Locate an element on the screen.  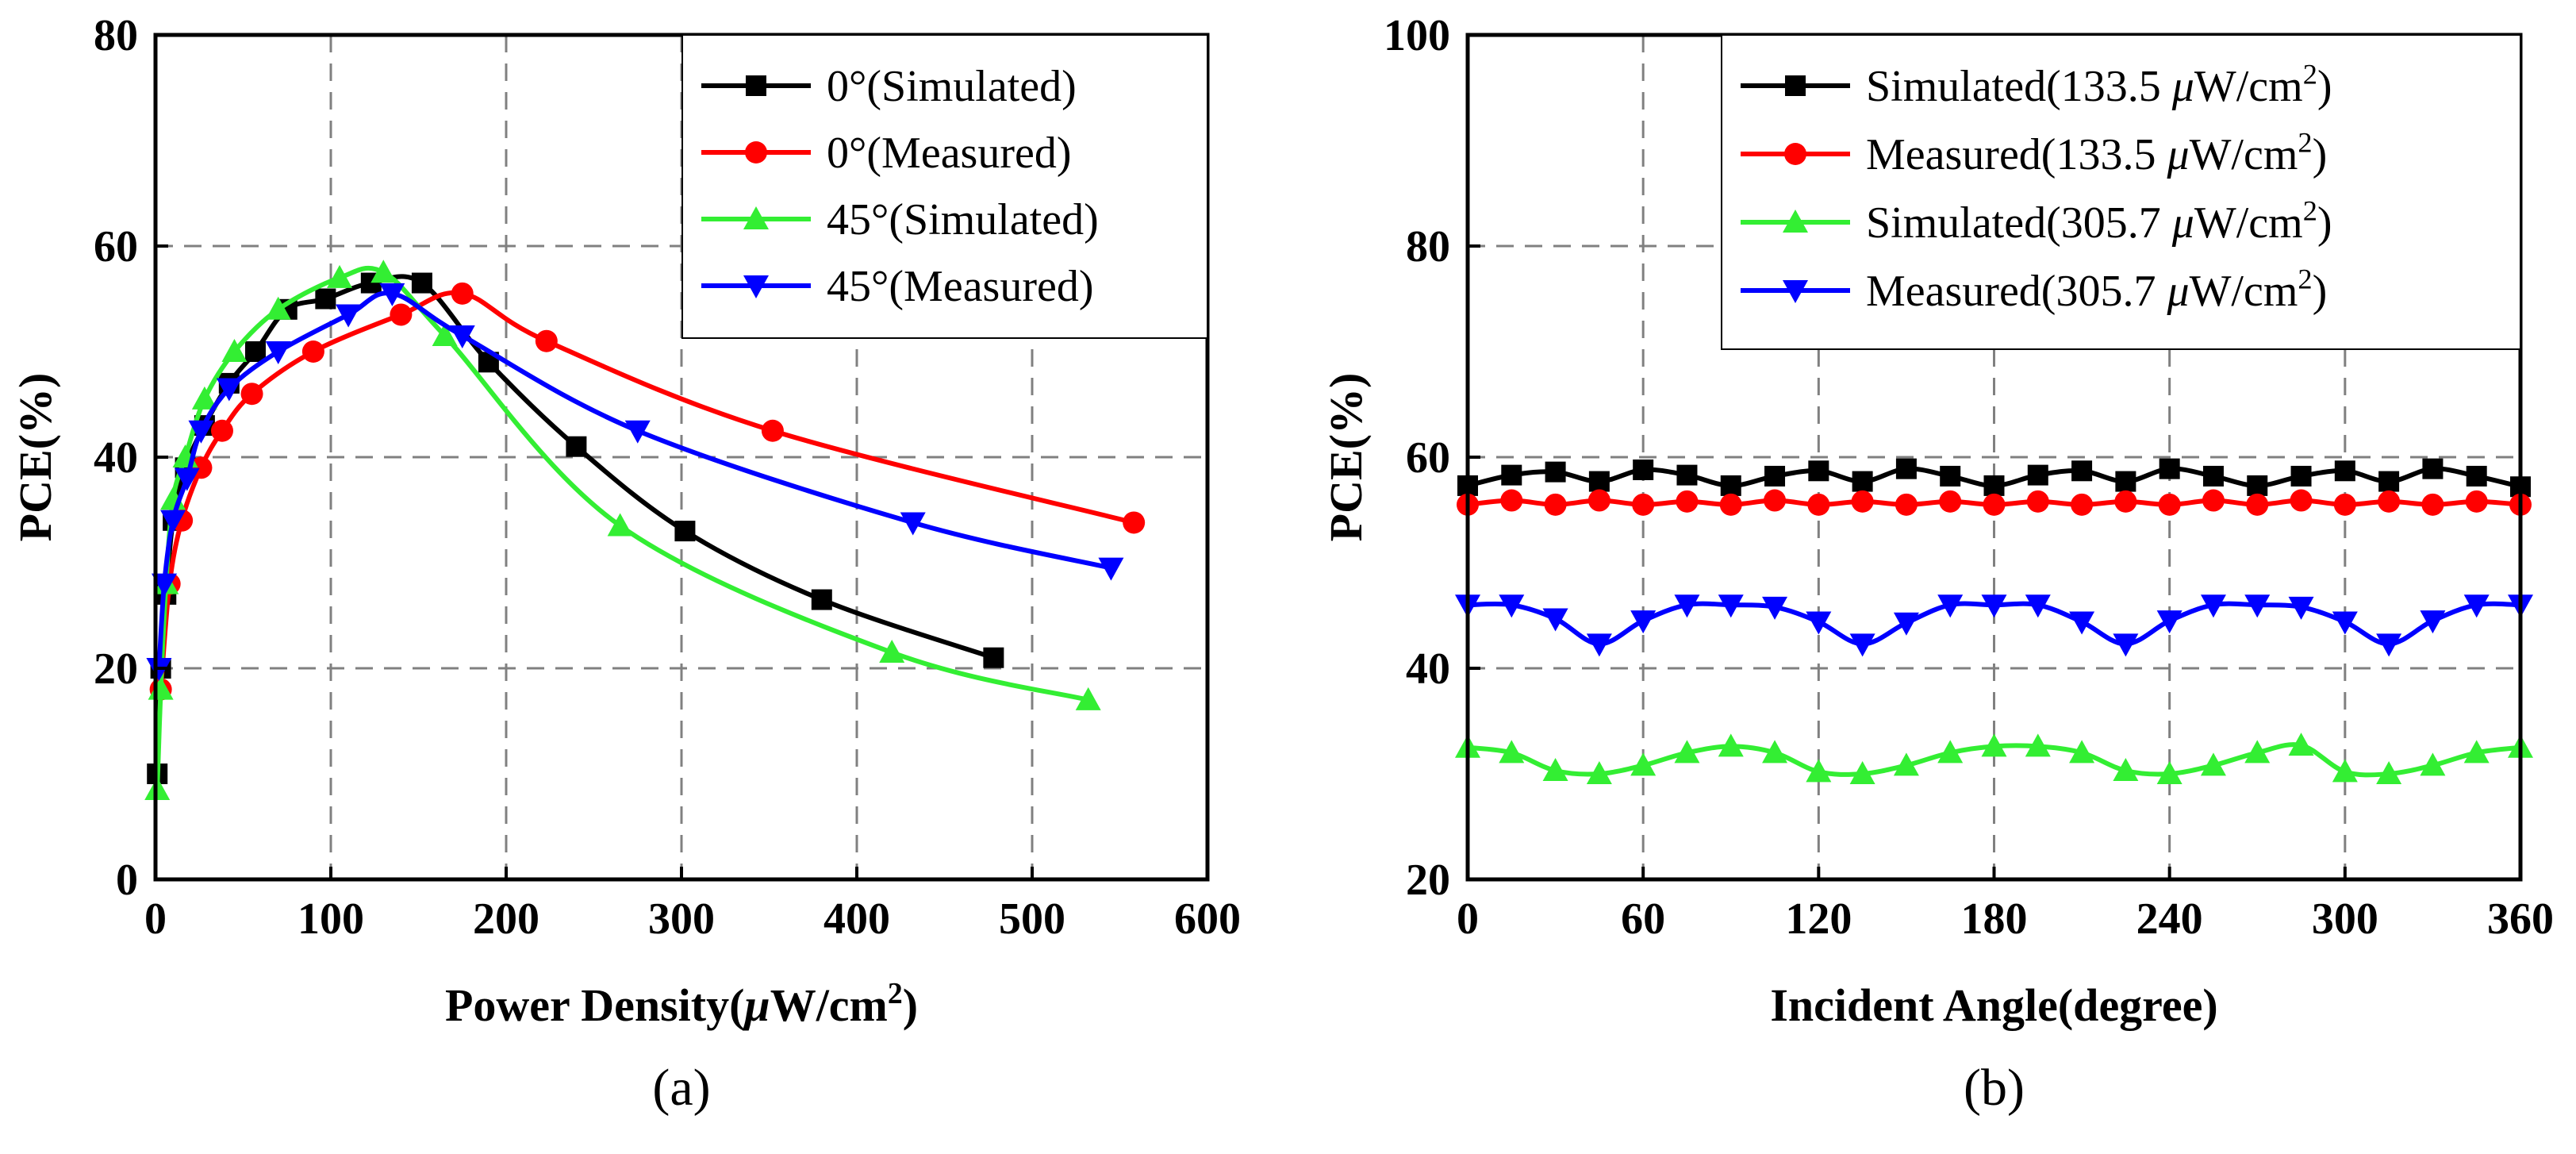
x-tick-label: 360 is located at coordinates (2520, 919).